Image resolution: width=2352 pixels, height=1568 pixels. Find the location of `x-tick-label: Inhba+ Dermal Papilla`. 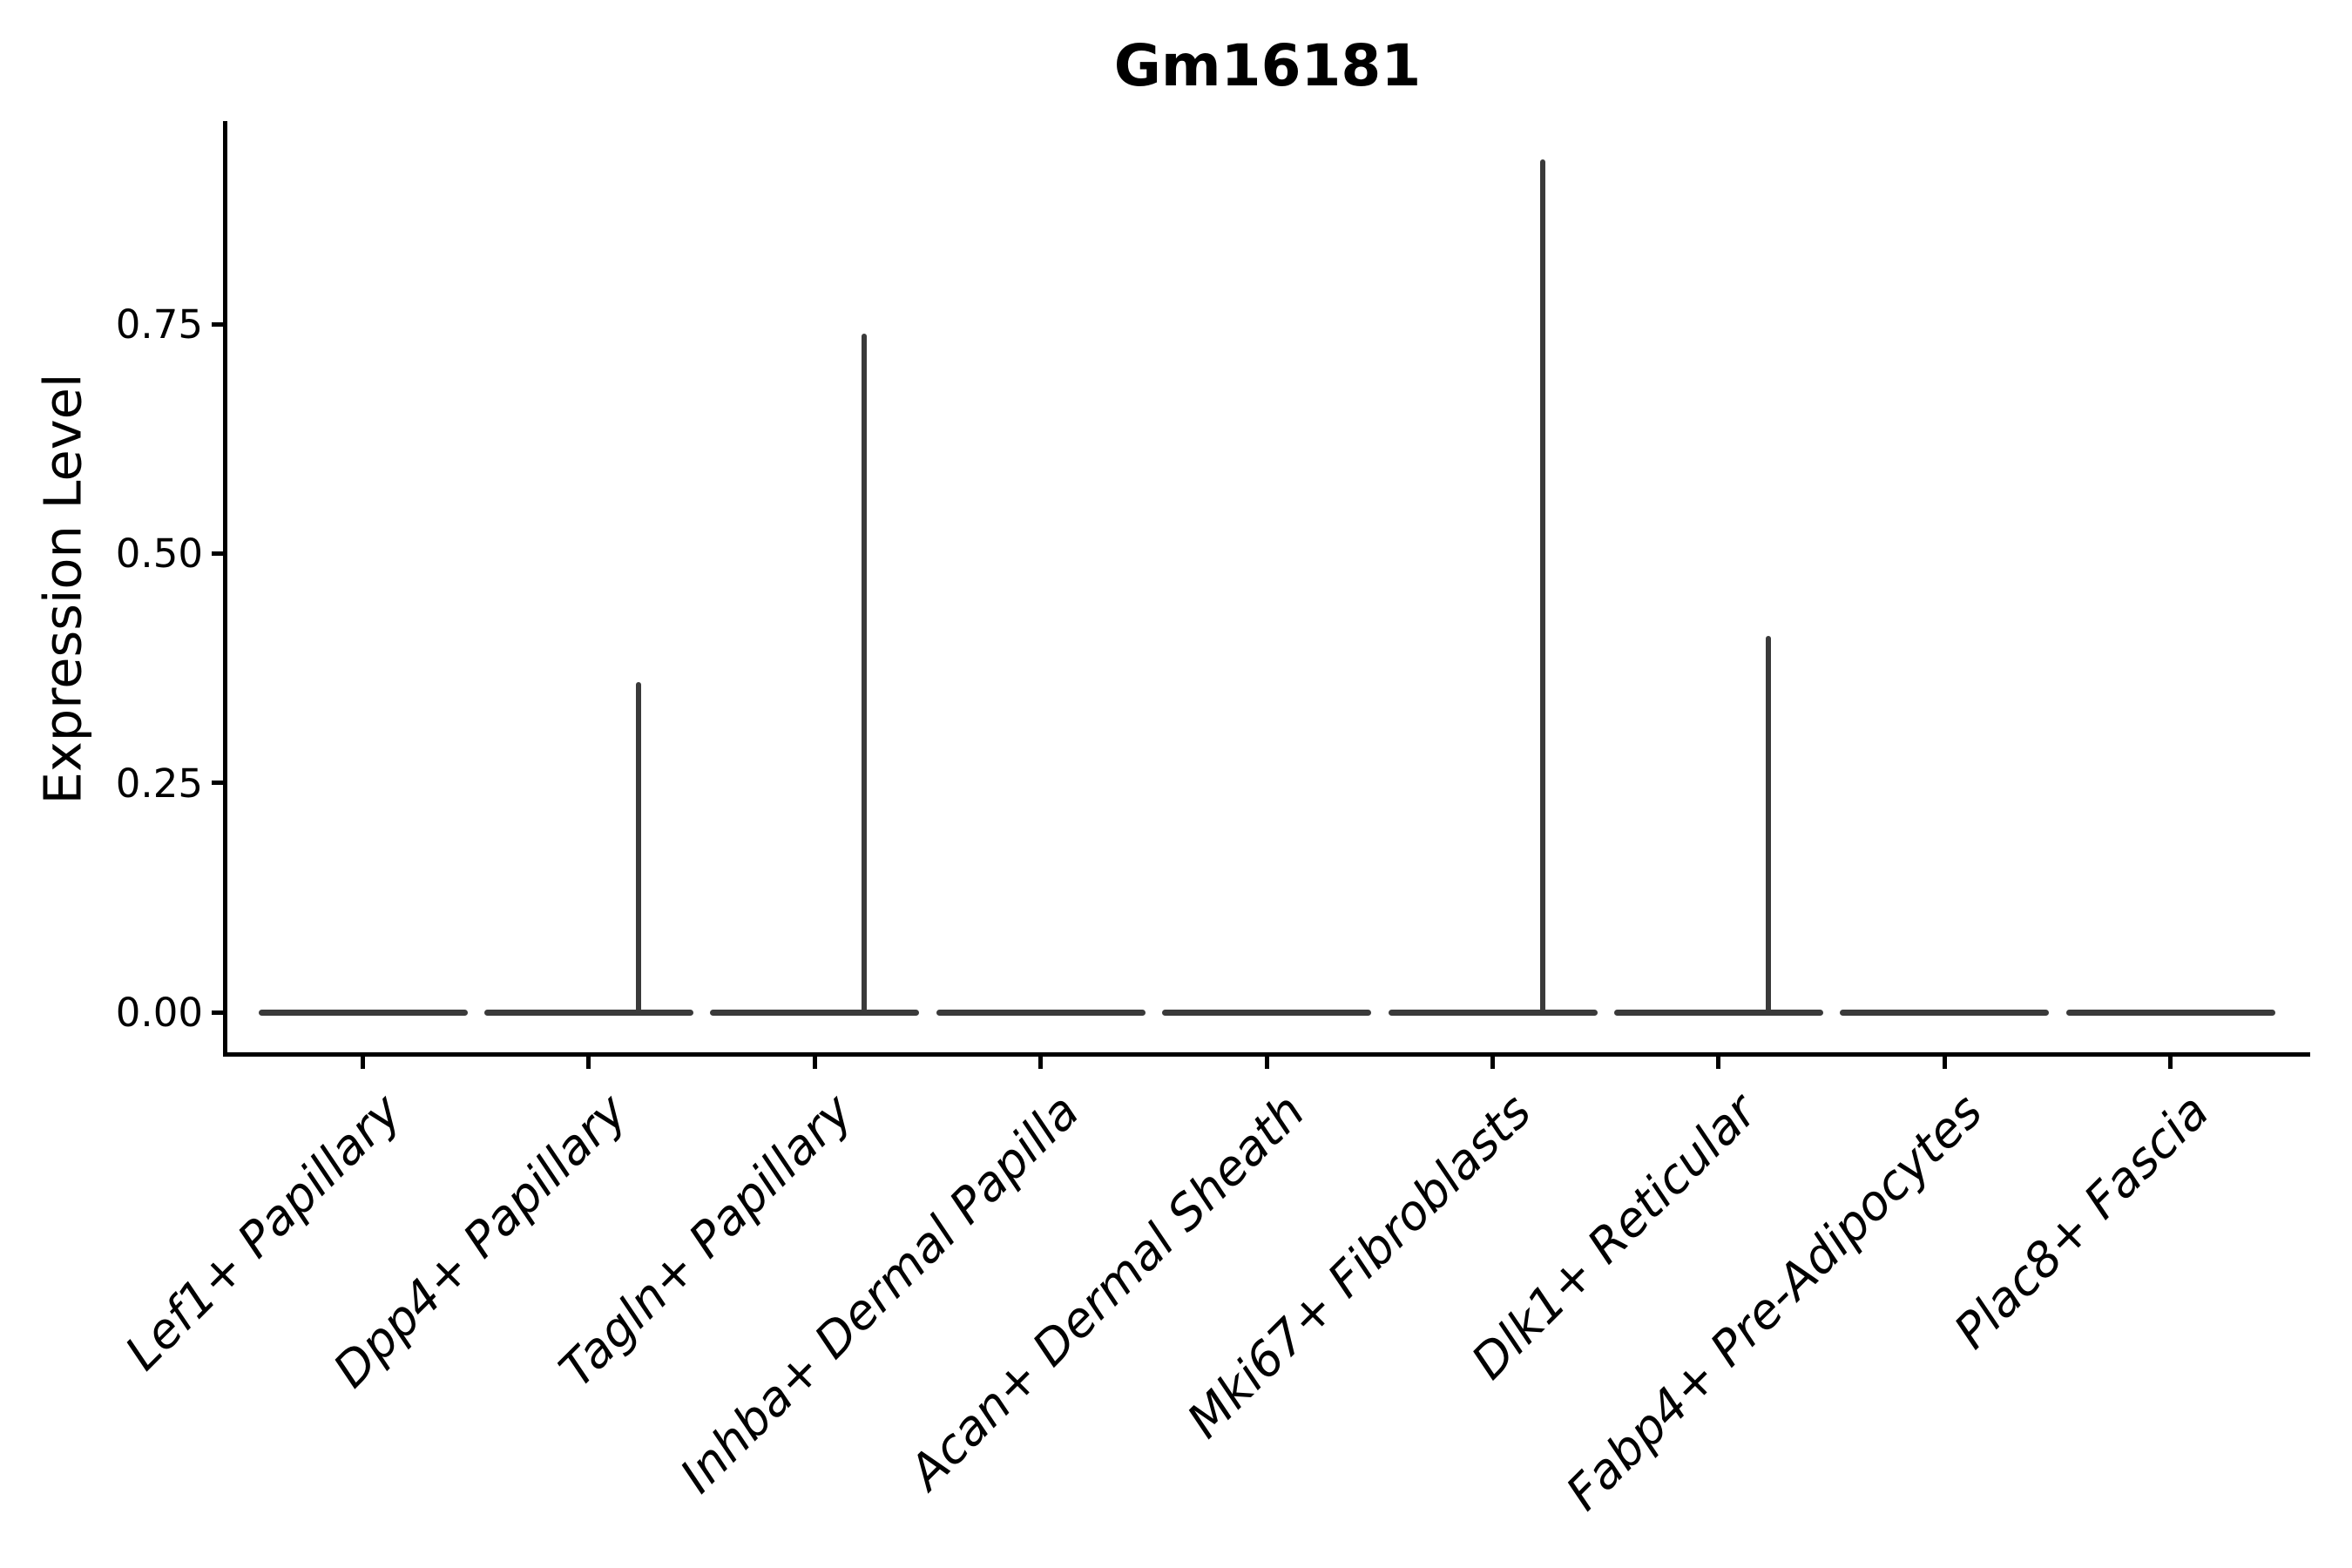

x-tick-label: Inhba+ Dermal Papilla is located at coordinates (879, 1293).